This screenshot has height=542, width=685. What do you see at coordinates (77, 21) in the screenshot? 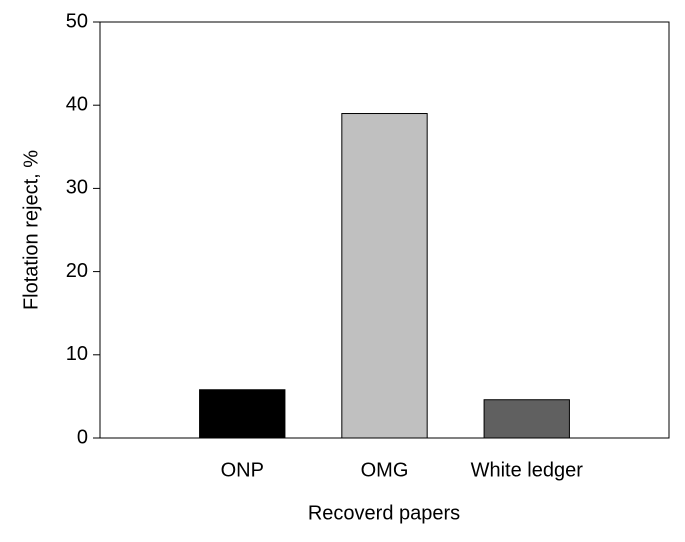
I see `y-tick-label: 50` at bounding box center [77, 21].